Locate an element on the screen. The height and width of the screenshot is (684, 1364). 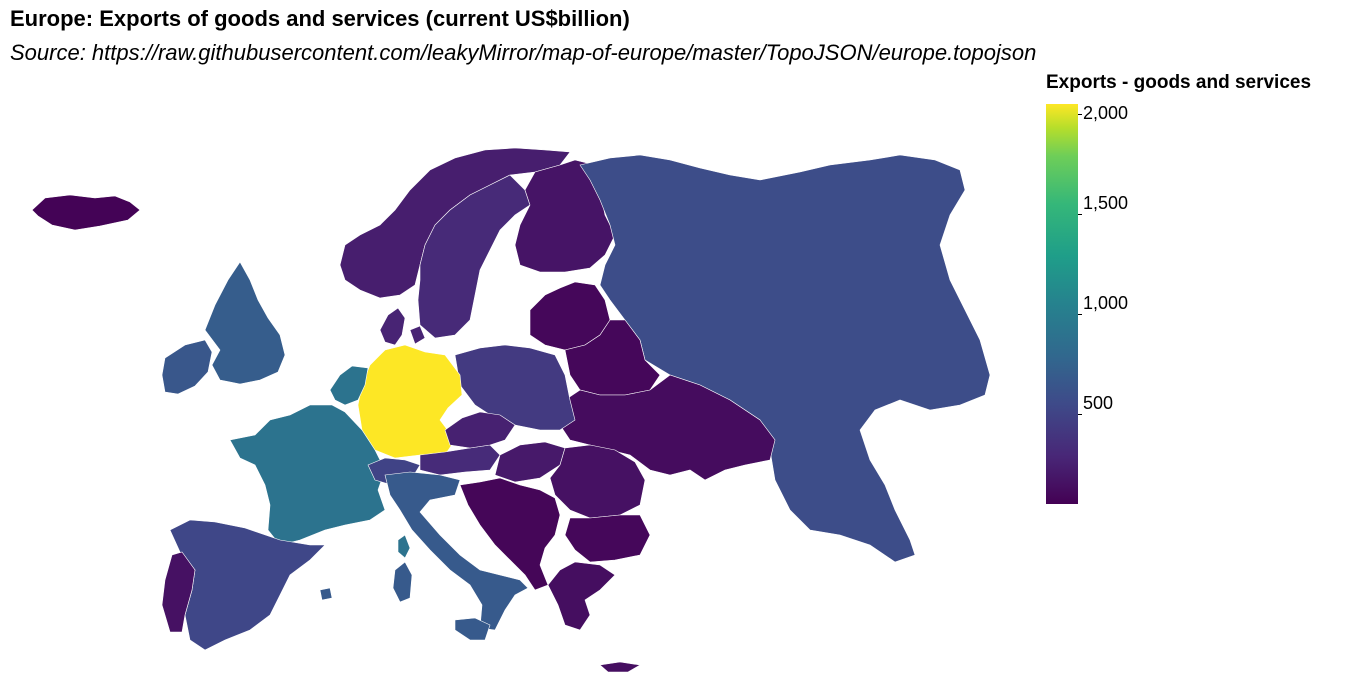
region-france is located at coordinates (307, 475).